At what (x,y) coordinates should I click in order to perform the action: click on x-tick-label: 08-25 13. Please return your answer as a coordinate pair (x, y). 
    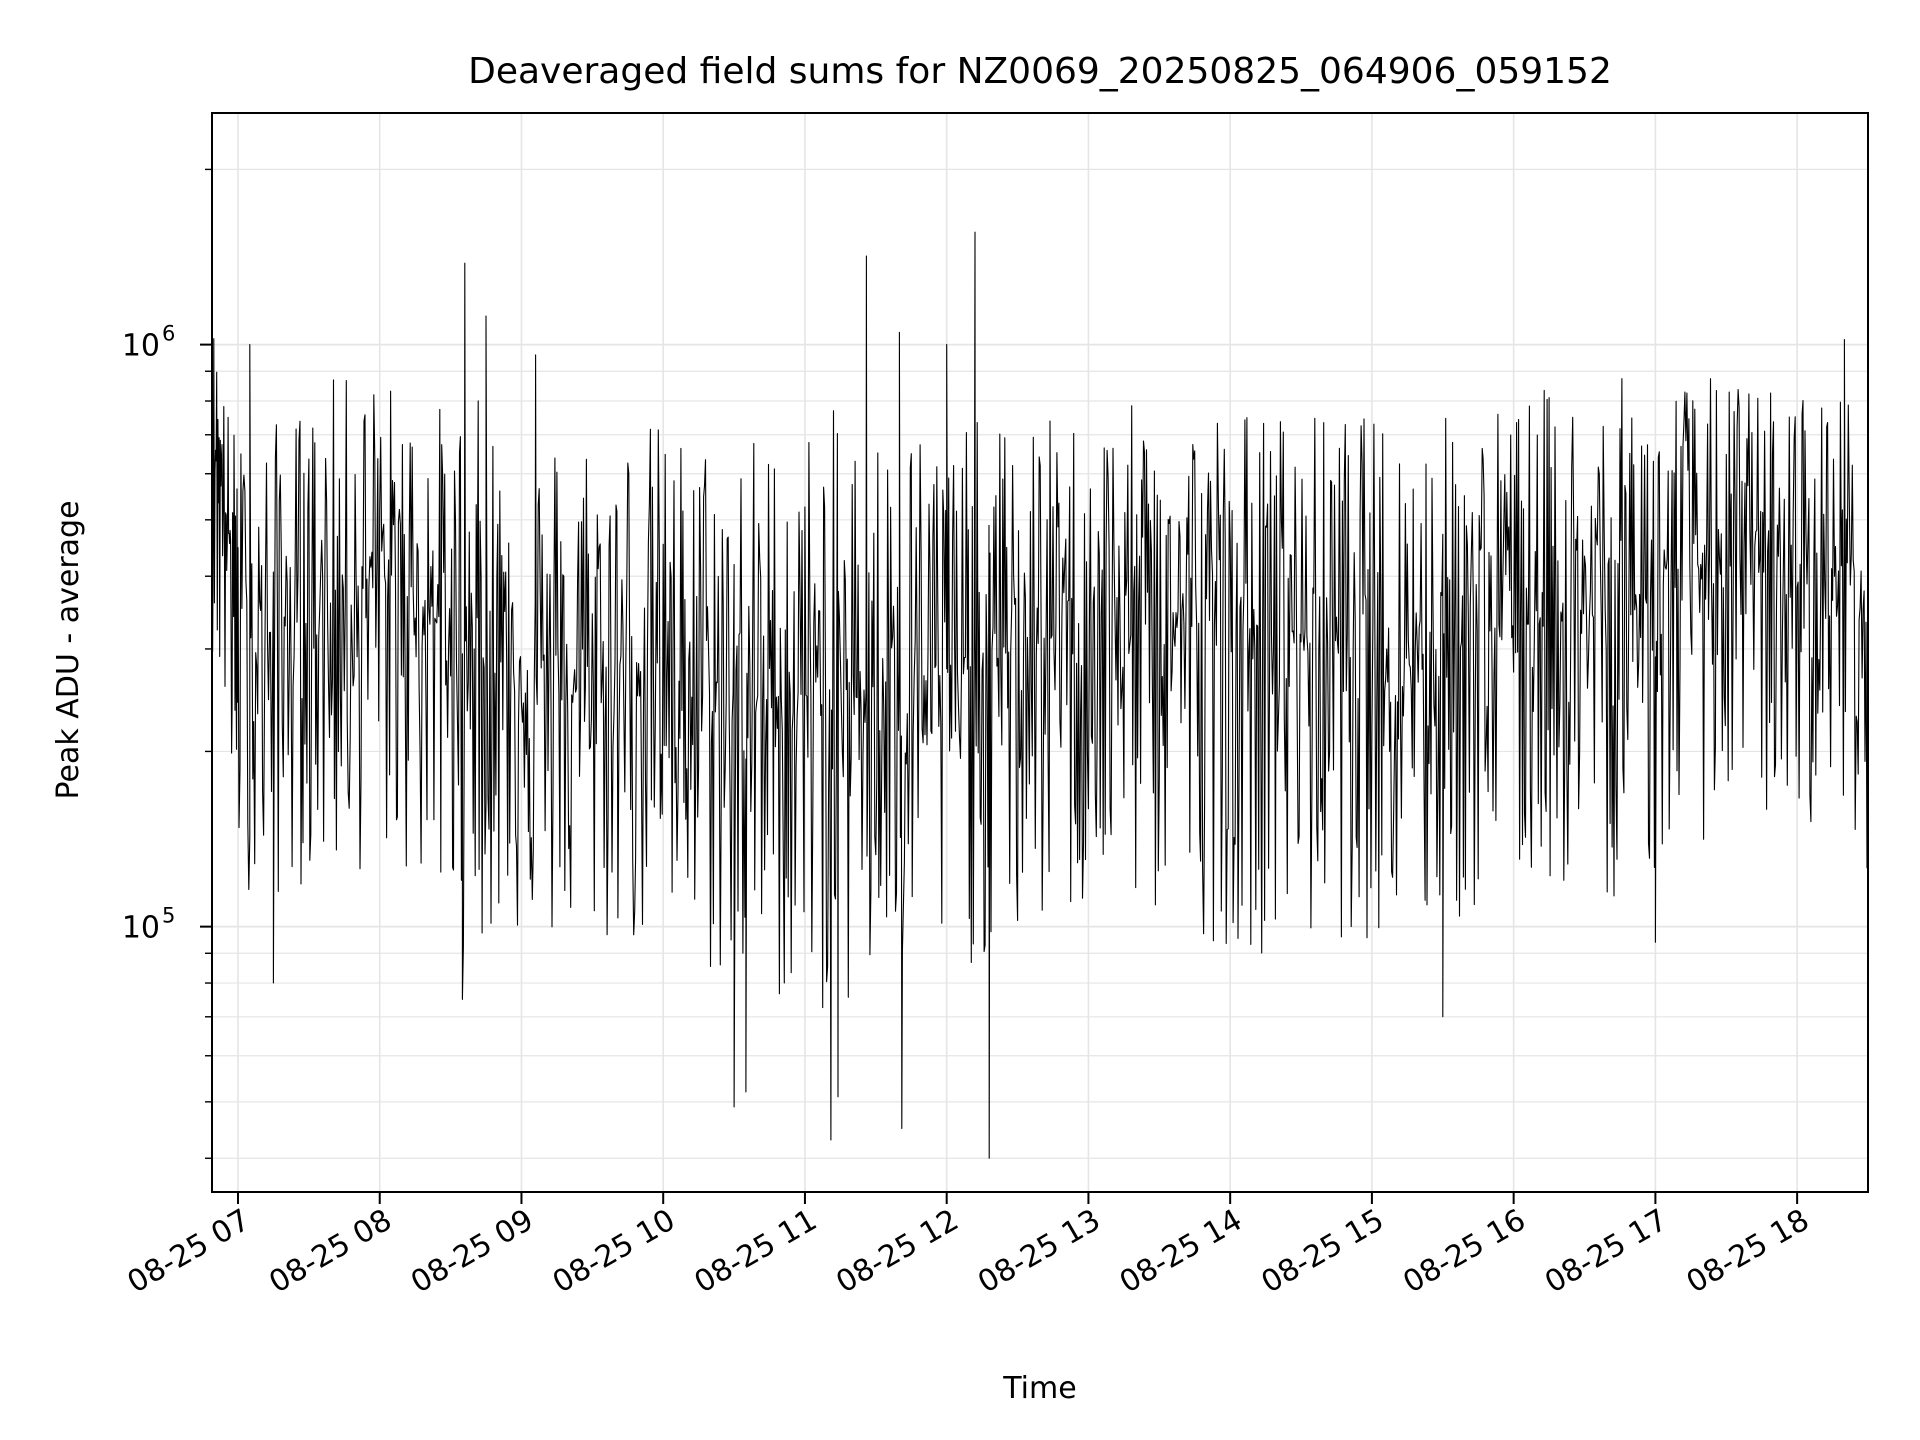
    Looking at the image, I should click on (1039, 1252).